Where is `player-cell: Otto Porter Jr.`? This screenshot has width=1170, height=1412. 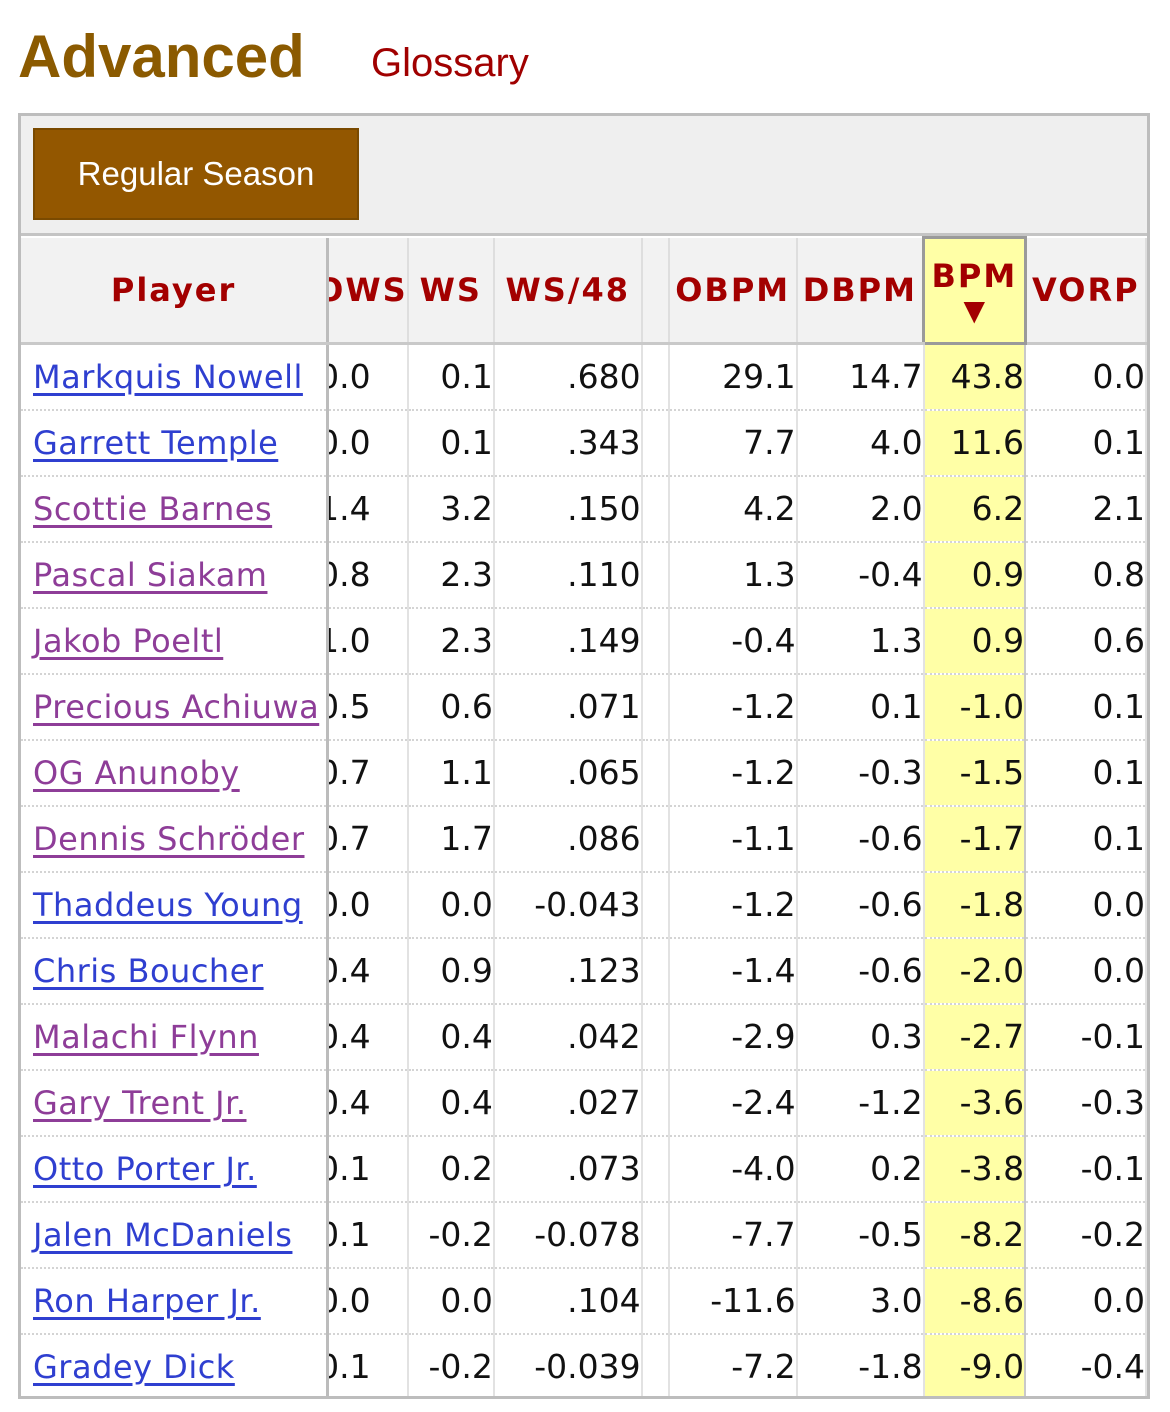
player-cell: Otto Porter Jr. is located at coordinates (175, 1169).